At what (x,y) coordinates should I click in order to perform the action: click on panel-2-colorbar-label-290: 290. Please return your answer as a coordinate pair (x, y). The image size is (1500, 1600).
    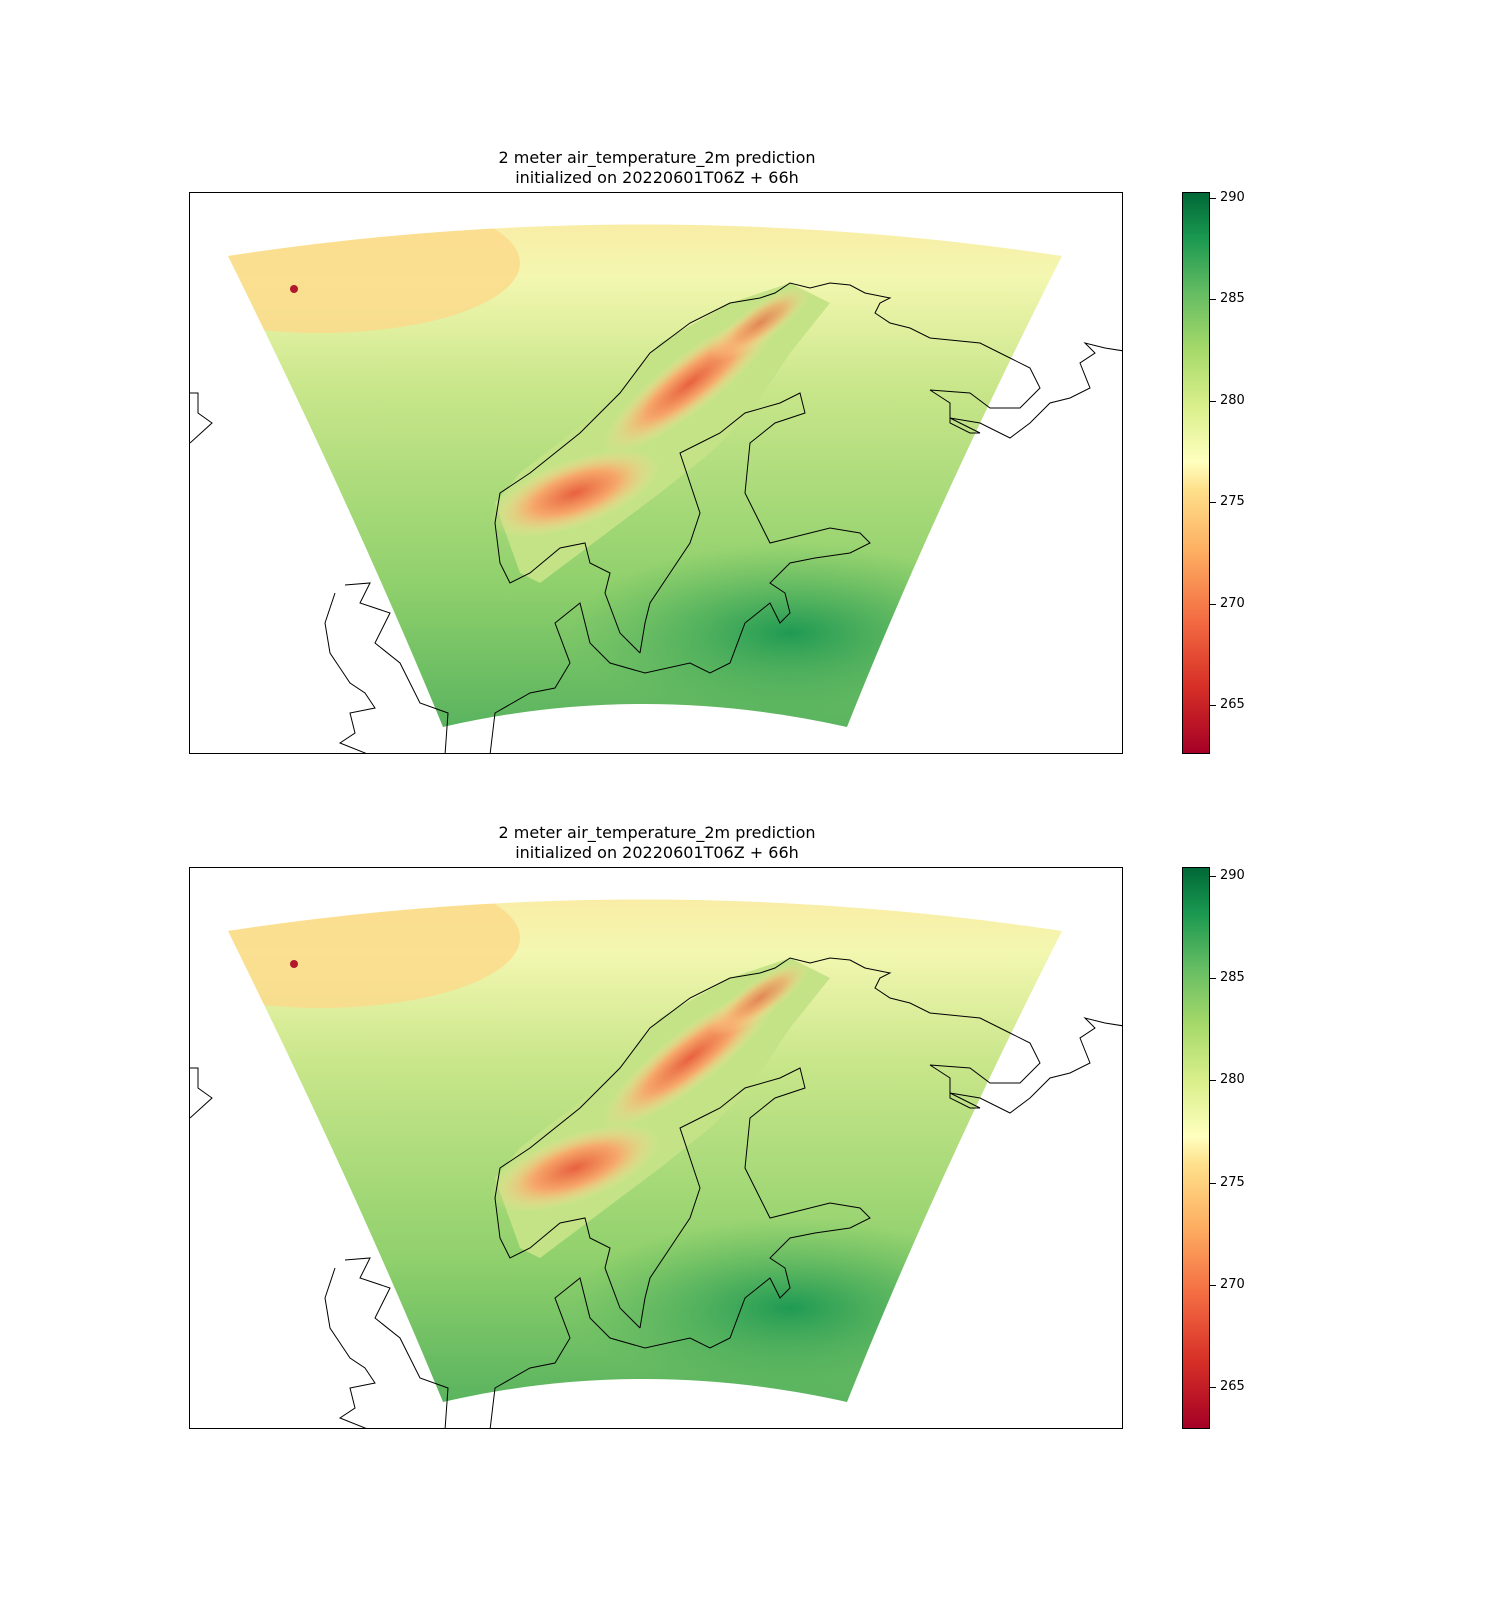
    Looking at the image, I should click on (1232, 875).